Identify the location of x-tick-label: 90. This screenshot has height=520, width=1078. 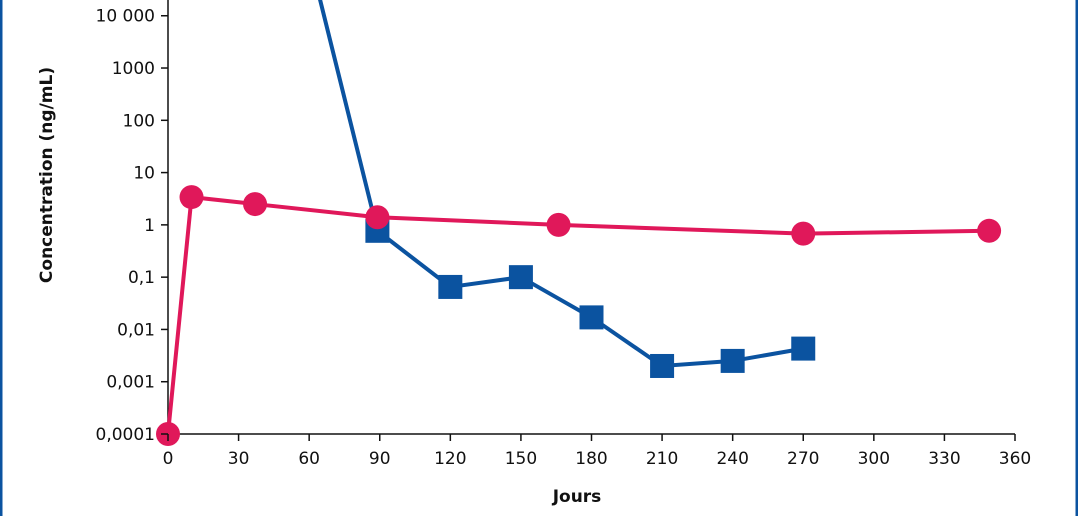
(380, 459).